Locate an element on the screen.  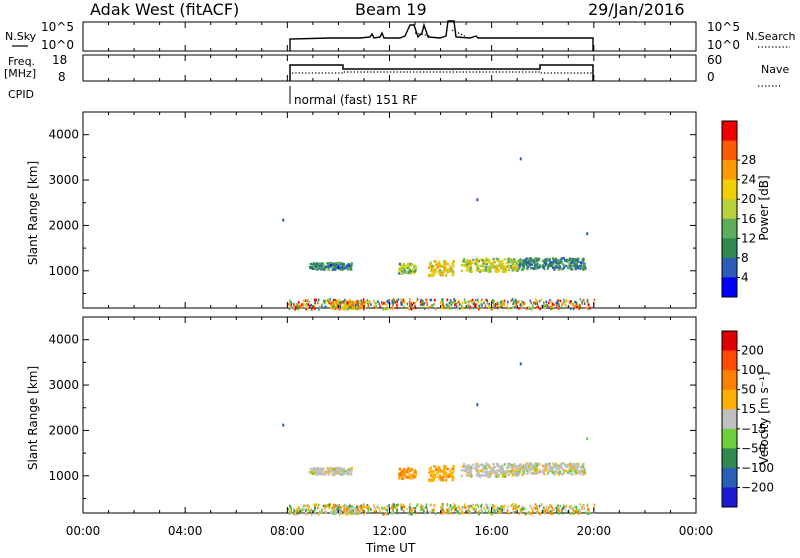
nsearch-tick-top: 10^5 is located at coordinates (723, 27).